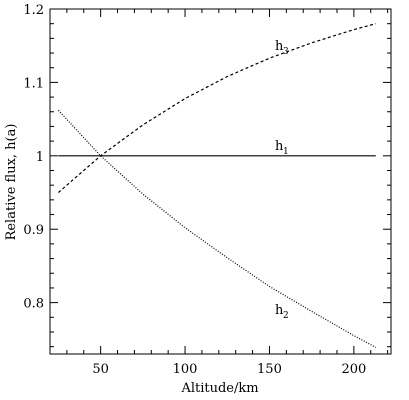 This screenshot has width=409, height=400. Describe the element at coordinates (269, 369) in the screenshot. I see `x-tick-label: 150` at that location.